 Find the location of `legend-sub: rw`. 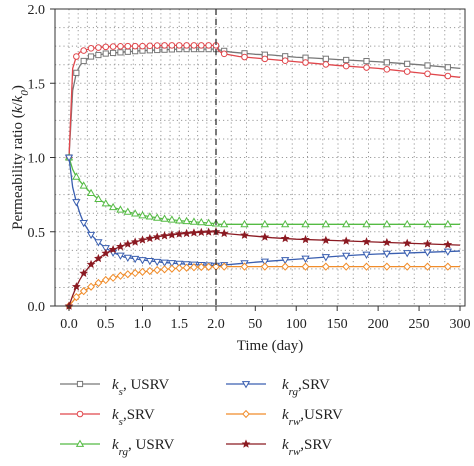

legend-sub: rw is located at coordinates (295, 452).